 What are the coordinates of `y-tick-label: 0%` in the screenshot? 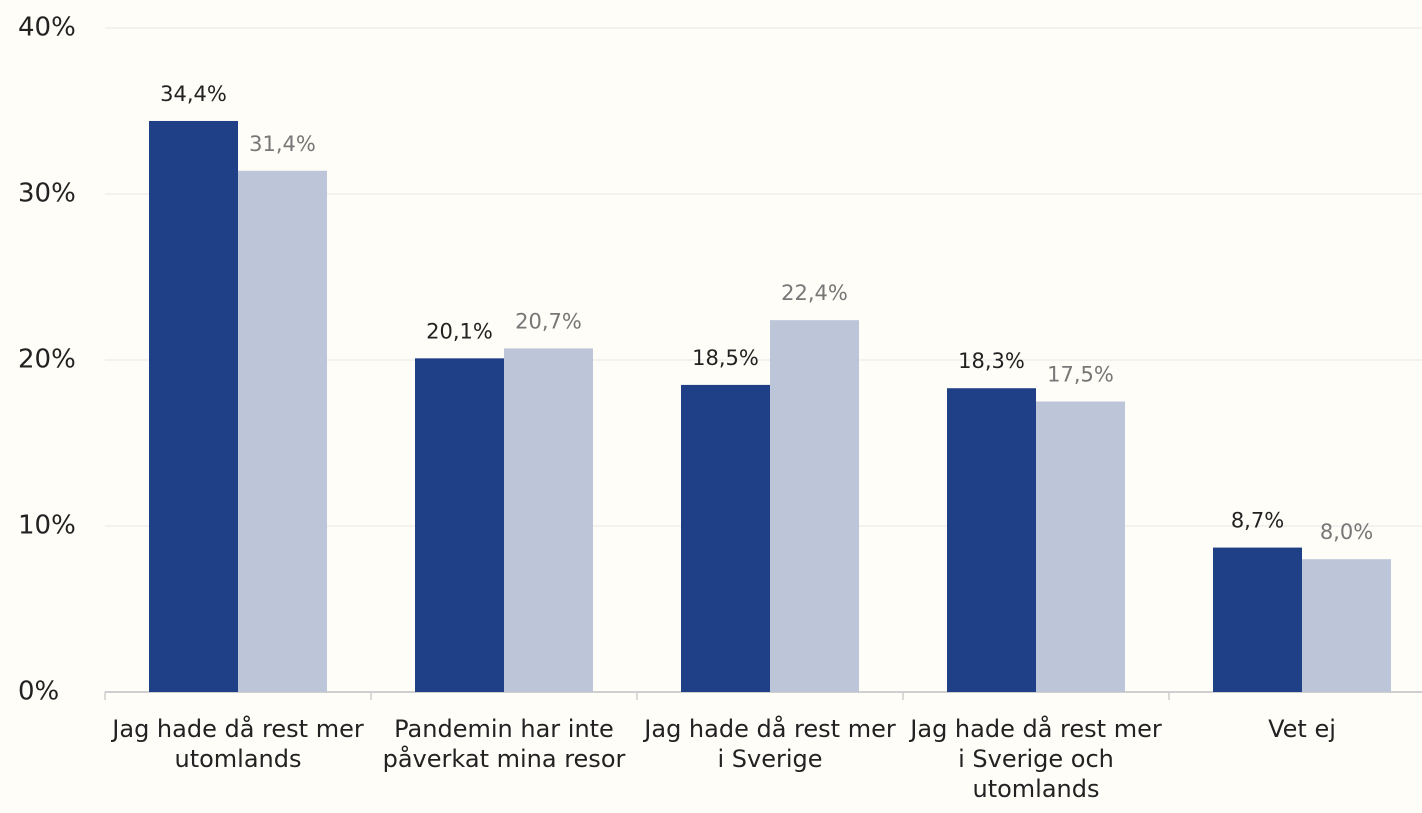 It's located at (38, 692).